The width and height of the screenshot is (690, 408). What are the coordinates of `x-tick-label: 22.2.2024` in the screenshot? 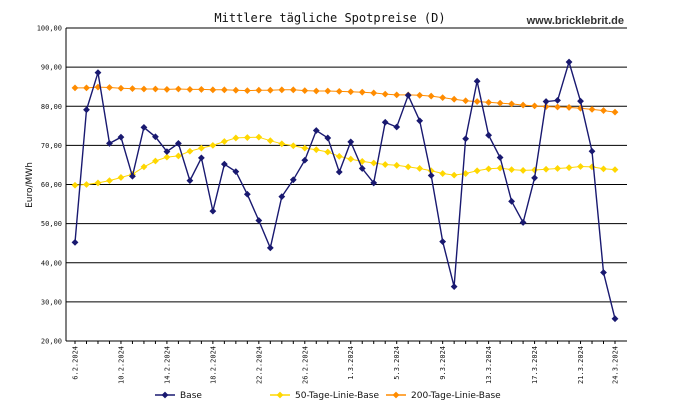 It's located at (259, 365).